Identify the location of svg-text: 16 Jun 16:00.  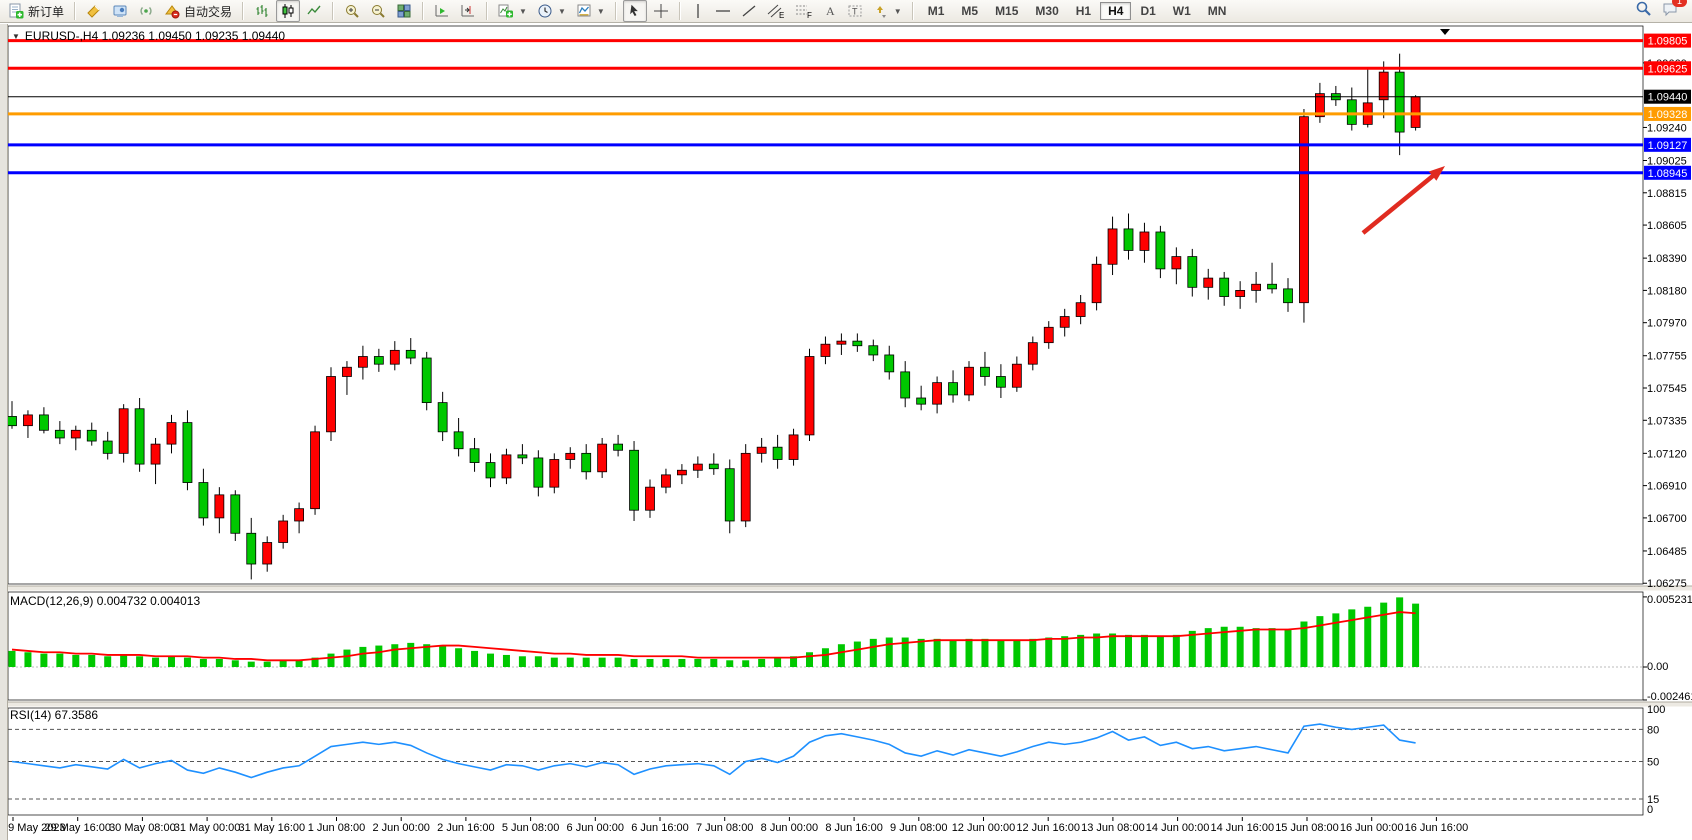
(1437, 828).